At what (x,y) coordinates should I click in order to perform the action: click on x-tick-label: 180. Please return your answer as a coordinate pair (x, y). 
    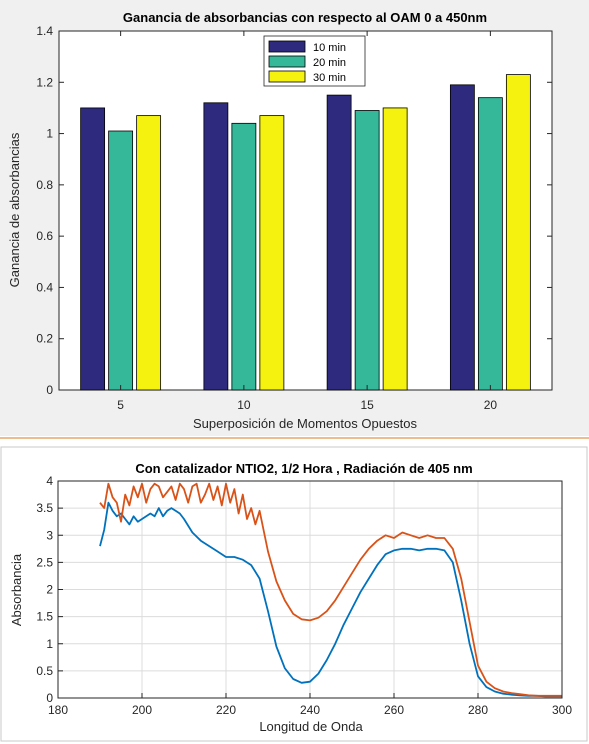
    Looking at the image, I should click on (58, 710).